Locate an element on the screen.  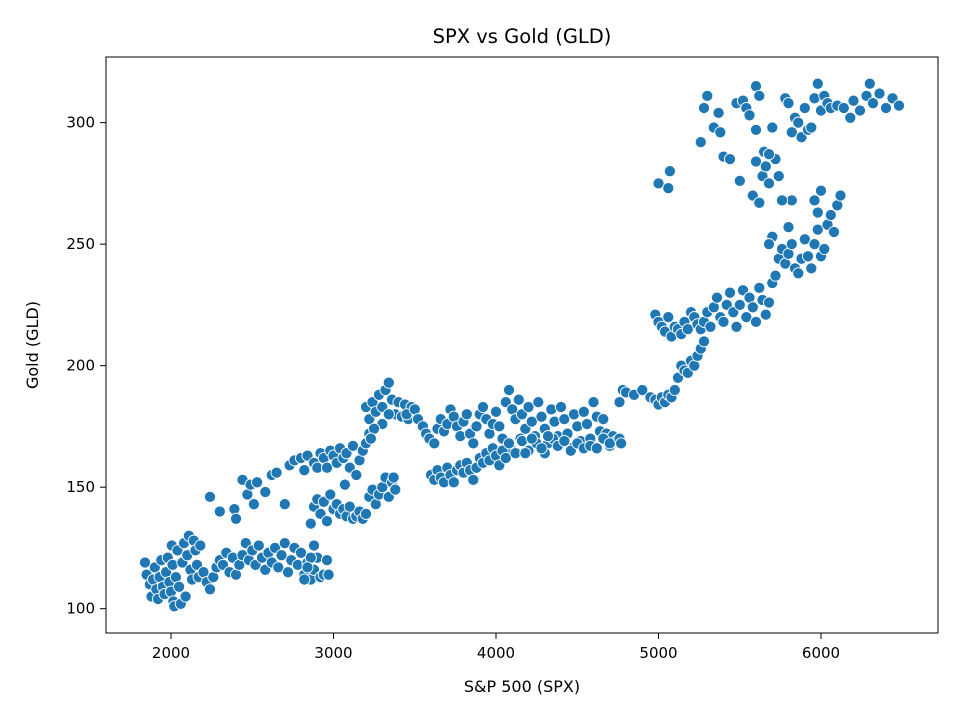
x-axis-label: S&P 500 (SPX) is located at coordinates (522, 686).